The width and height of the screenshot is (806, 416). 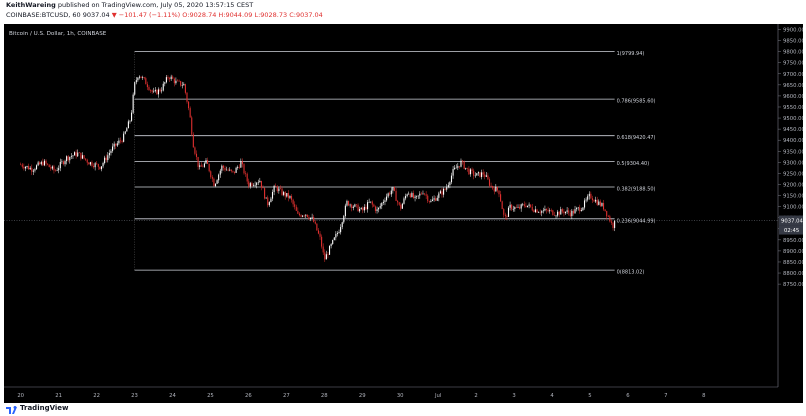 I want to click on x-tick-label: 28, so click(x=324, y=396).